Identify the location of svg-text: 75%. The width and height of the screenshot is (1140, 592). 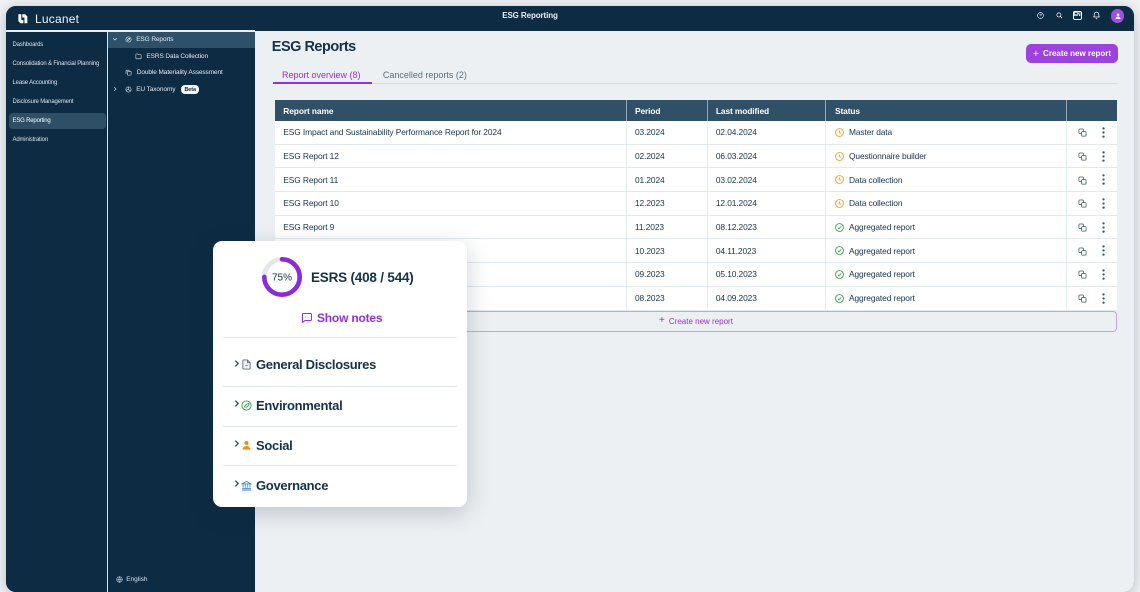
(282, 278).